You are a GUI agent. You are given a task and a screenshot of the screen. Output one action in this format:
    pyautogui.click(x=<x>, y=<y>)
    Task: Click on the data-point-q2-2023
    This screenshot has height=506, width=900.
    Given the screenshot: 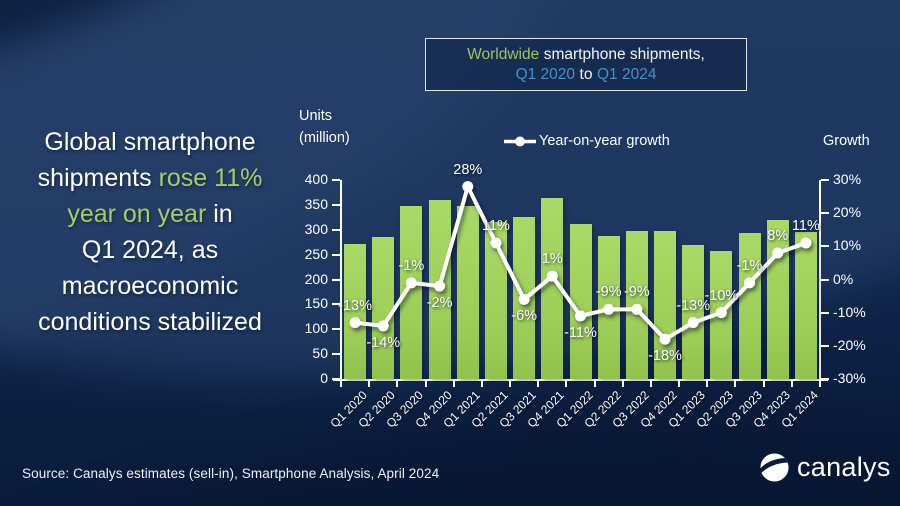 What is the action you would take?
    pyautogui.click(x=721, y=313)
    